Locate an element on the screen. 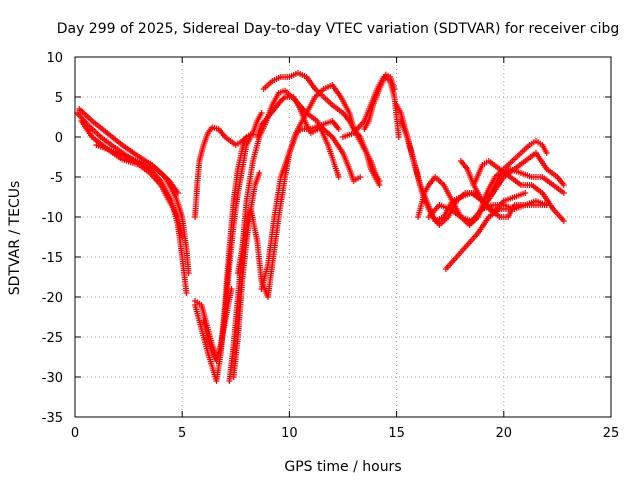 The width and height of the screenshot is (640, 480). x-axis-label: GPS time / hours is located at coordinates (342, 467).